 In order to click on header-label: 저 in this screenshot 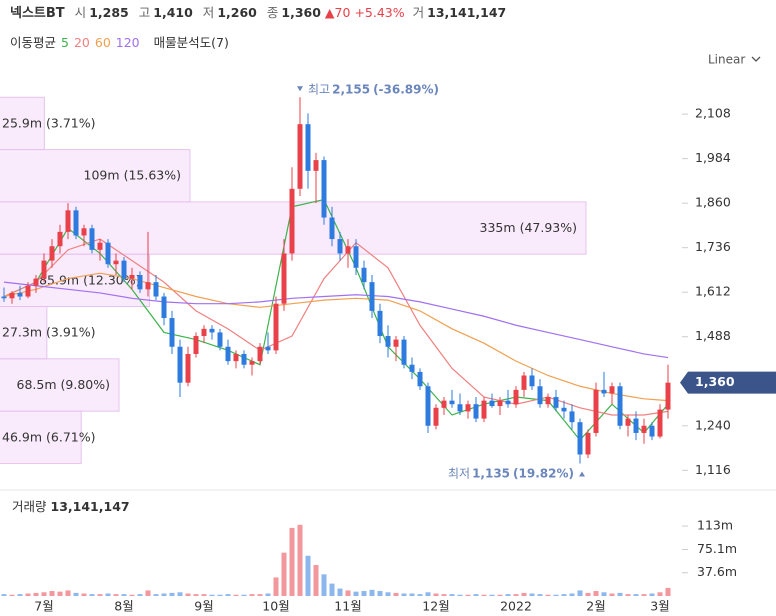, I will do `click(209, 12)`.